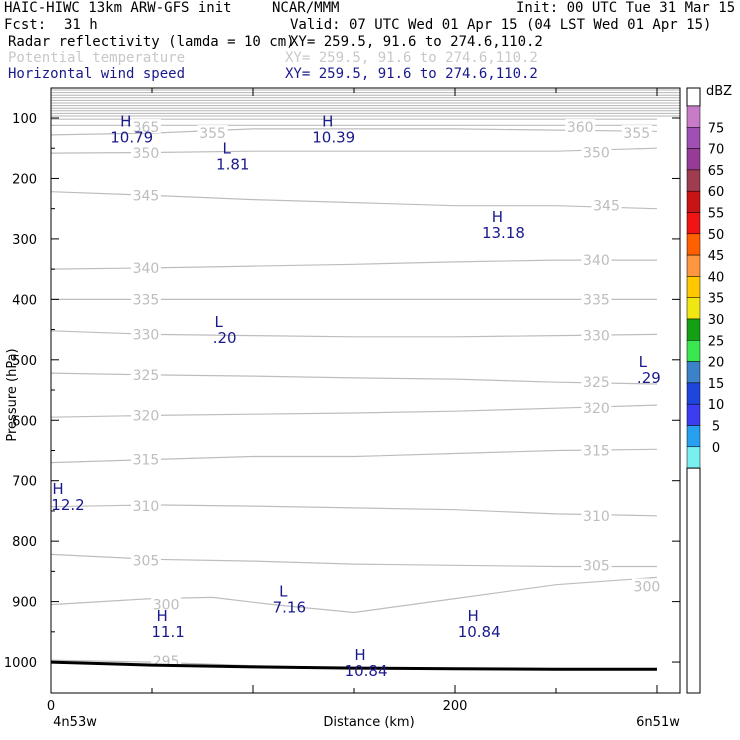 The height and width of the screenshot is (740, 740). Describe the element at coordinates (479, 632) in the screenshot. I see `wind-extremum-value: 10.84` at that location.